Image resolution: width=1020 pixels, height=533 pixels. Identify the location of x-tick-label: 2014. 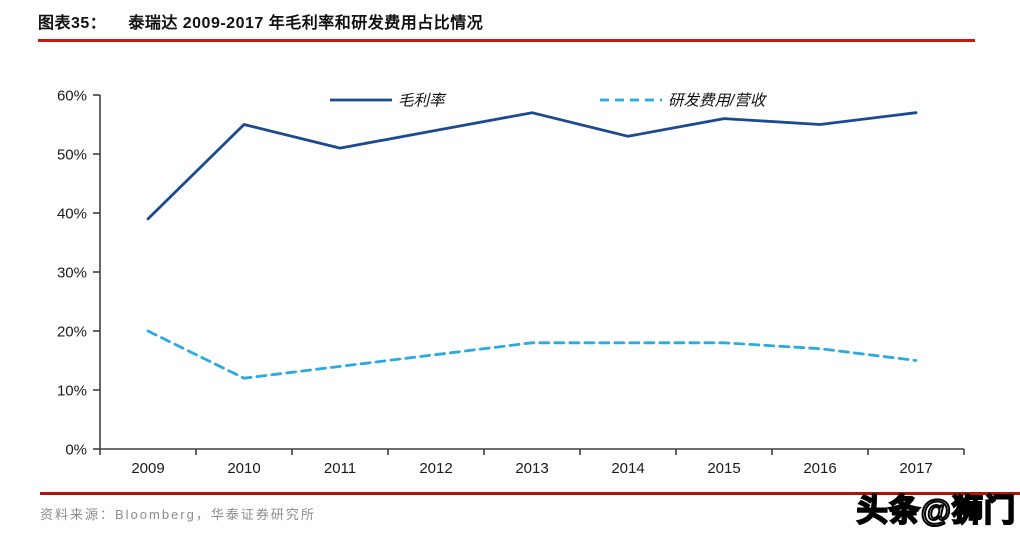
(627, 468).